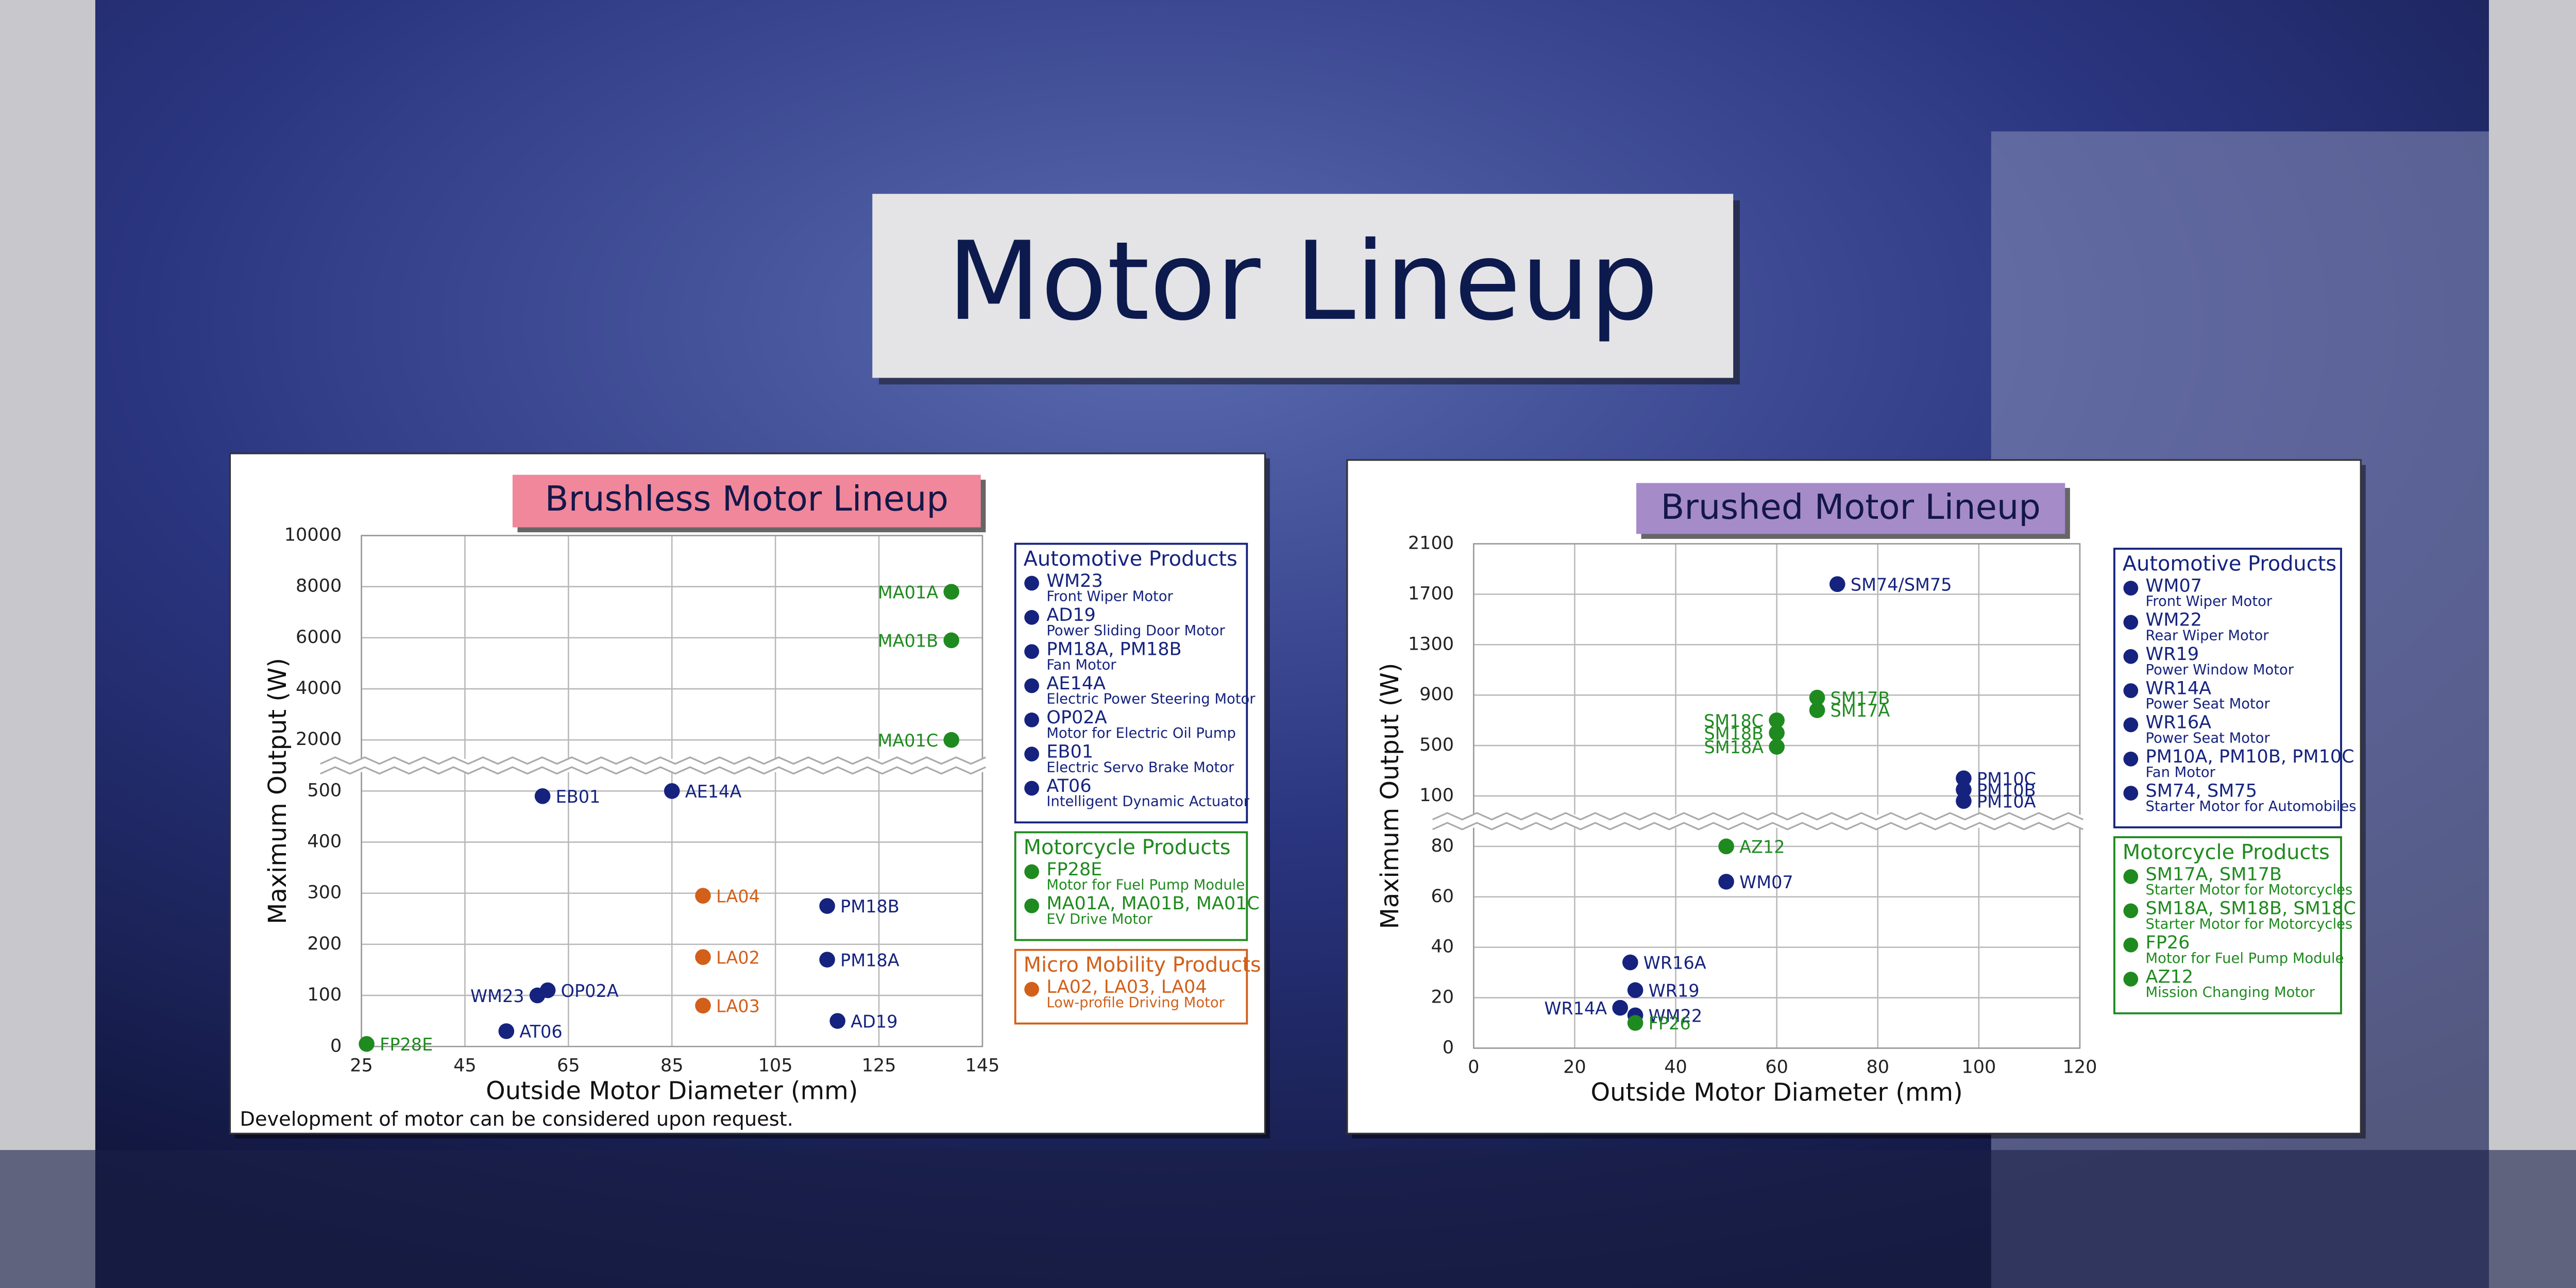 This screenshot has height=1288, width=2576. What do you see at coordinates (2251, 908) in the screenshot?
I see `legend-item: SM18A, SM18B, SM18C` at bounding box center [2251, 908].